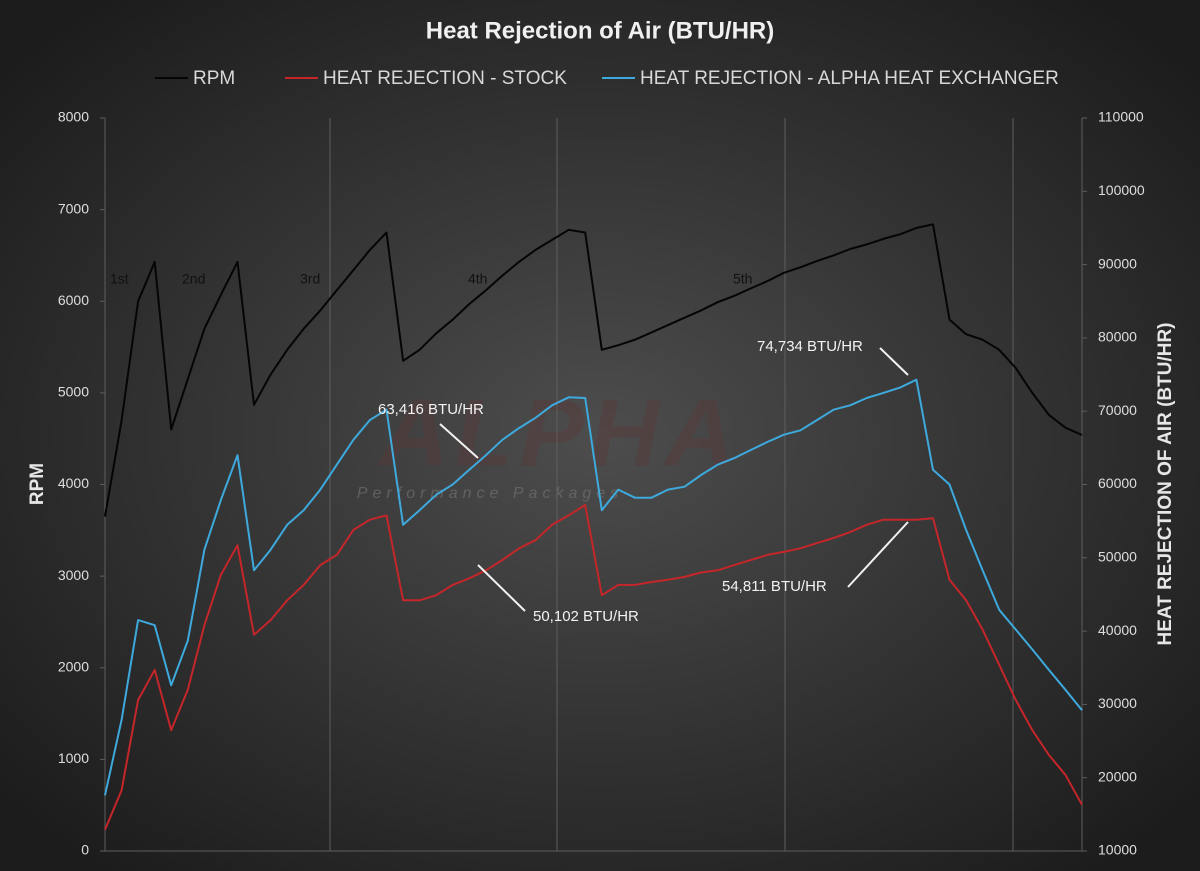 Image resolution: width=1200 pixels, height=871 pixels. What do you see at coordinates (1117, 630) in the screenshot?
I see `y2-tick-label: 40000` at bounding box center [1117, 630].